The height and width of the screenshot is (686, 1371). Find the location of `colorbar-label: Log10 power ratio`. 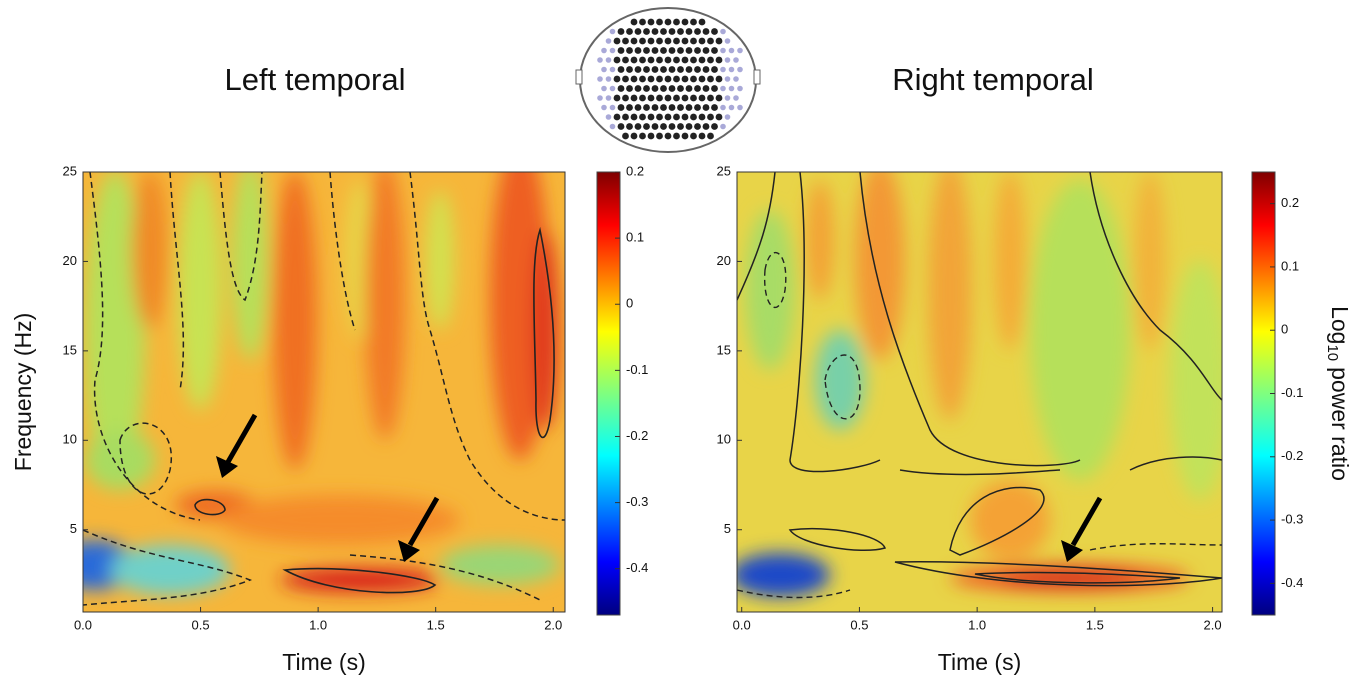

colorbar-label: Log10 power ratio is located at coordinates (1338, 393).